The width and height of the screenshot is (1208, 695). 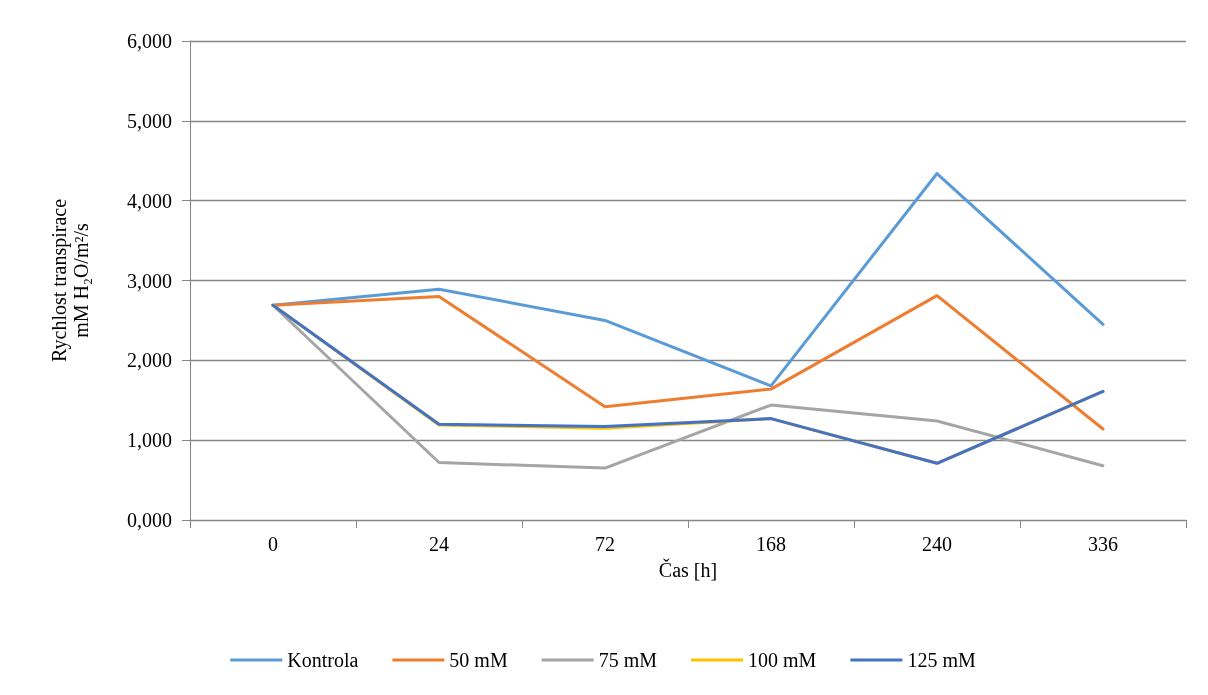 I want to click on legend-label: 125 mM, so click(x=941, y=660).